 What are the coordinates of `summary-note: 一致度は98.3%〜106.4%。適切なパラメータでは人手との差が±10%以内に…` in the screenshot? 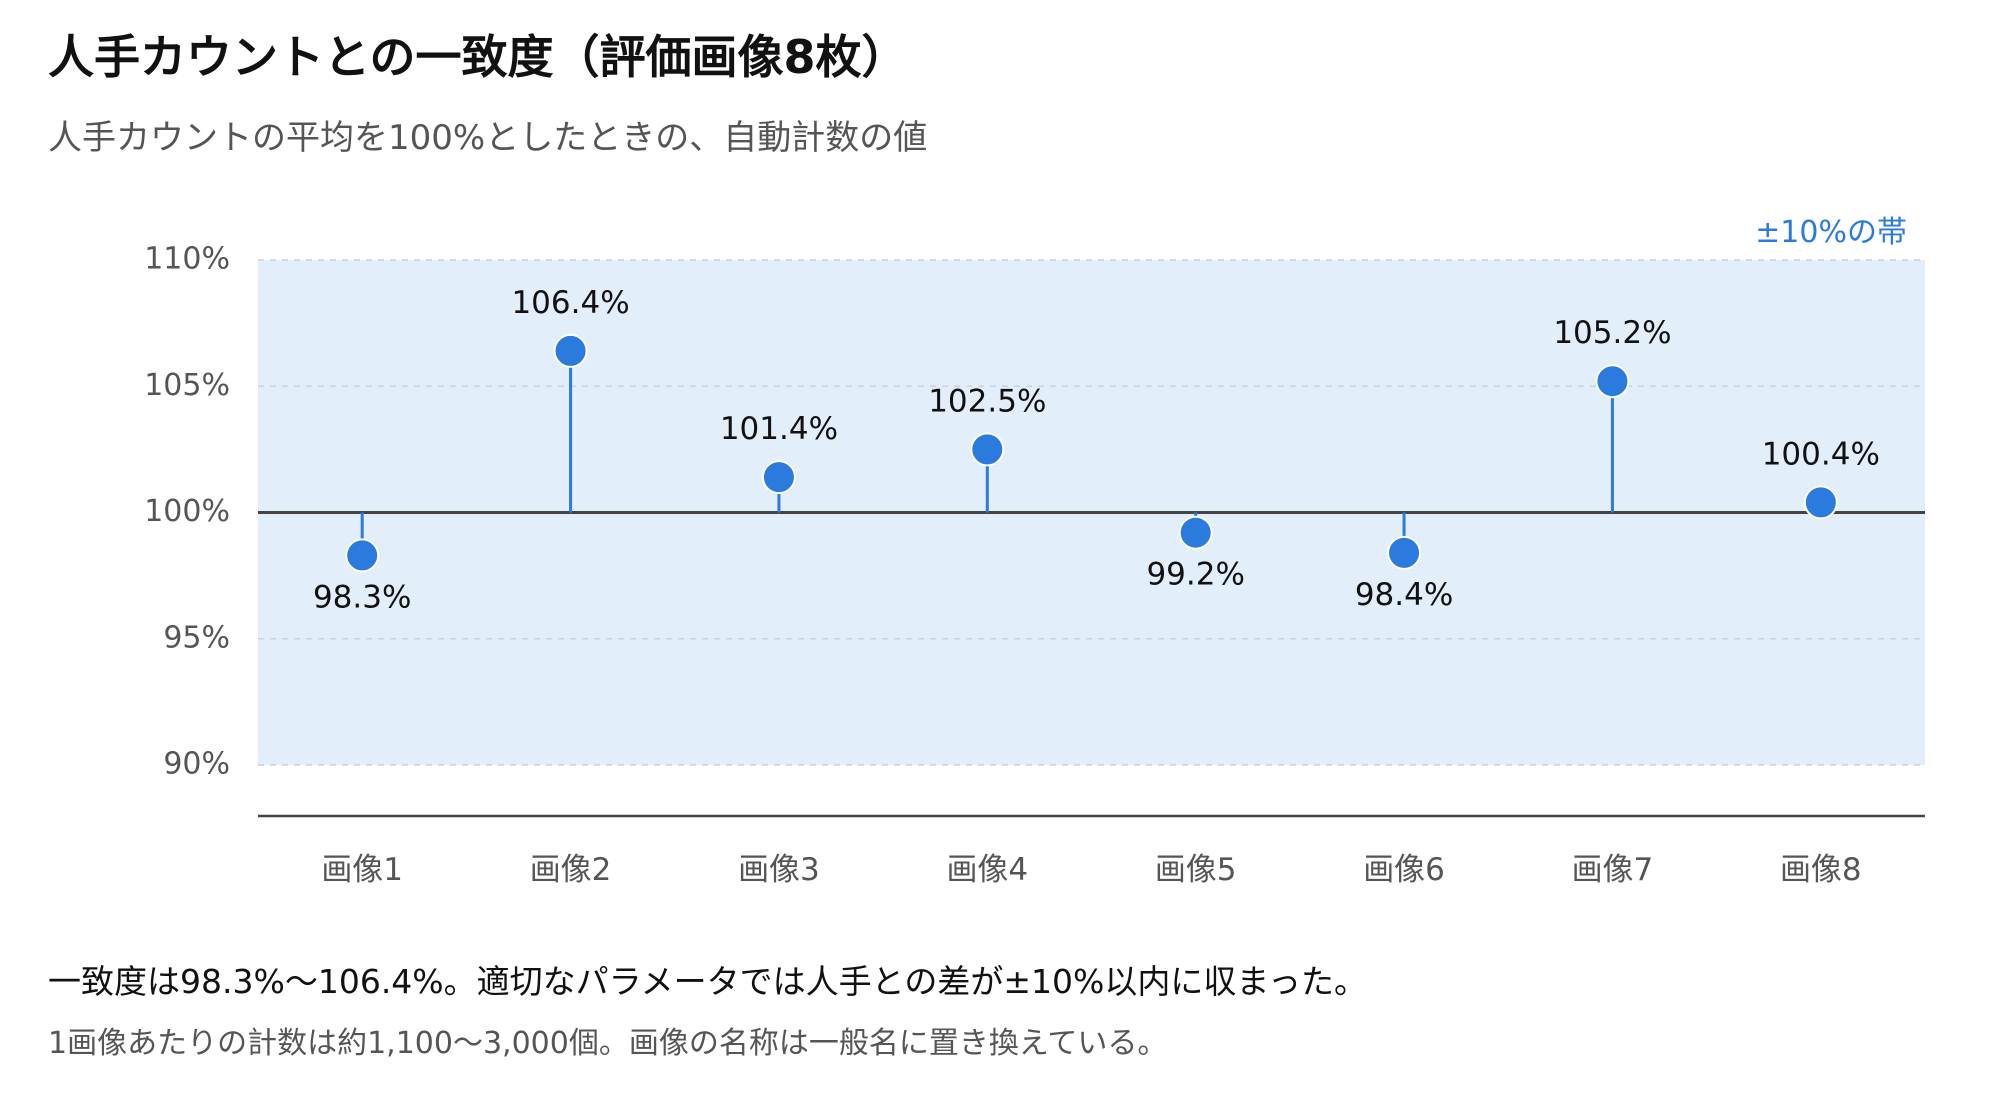 It's located at (708, 981).